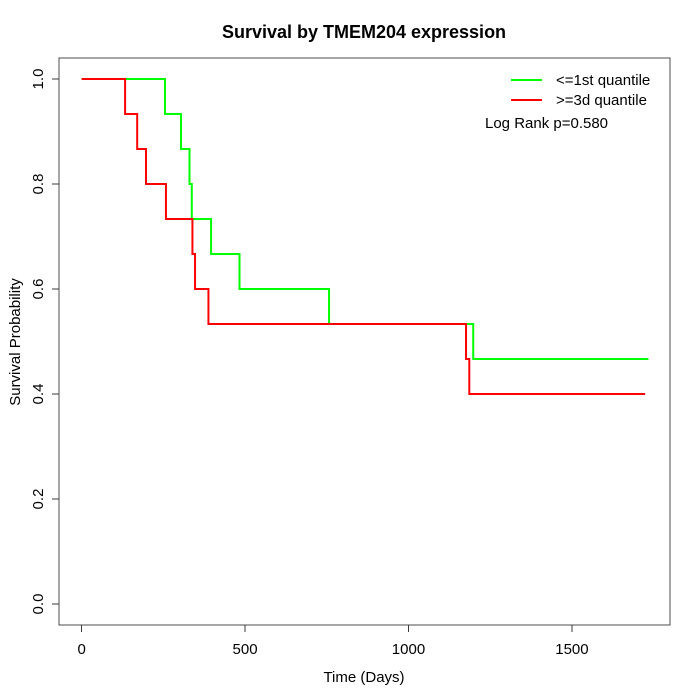  Describe the element at coordinates (38, 499) in the screenshot. I see `y-tick-label: 0.2` at that location.